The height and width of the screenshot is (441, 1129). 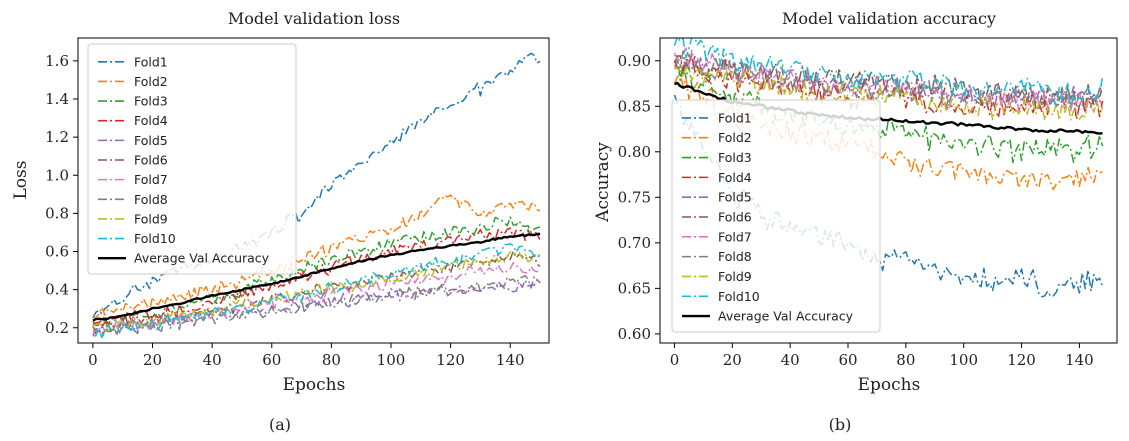 I want to click on y-tick-label: 0.85, so click(x=634, y=106).